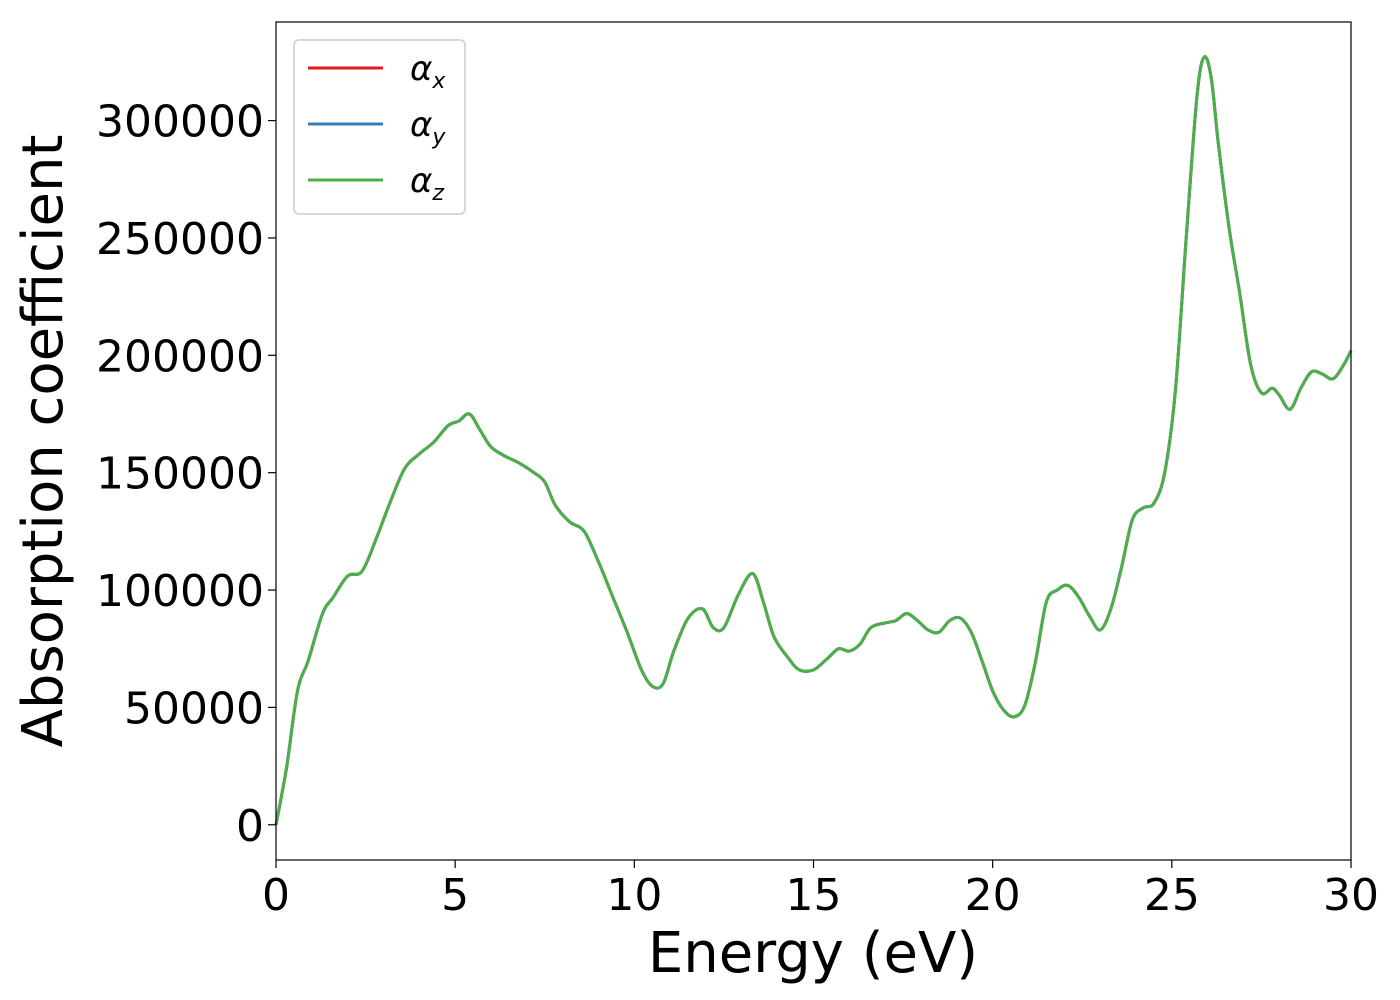 This screenshot has width=1400, height=1000. What do you see at coordinates (1351, 895) in the screenshot?
I see `x-tick-label: 30` at bounding box center [1351, 895].